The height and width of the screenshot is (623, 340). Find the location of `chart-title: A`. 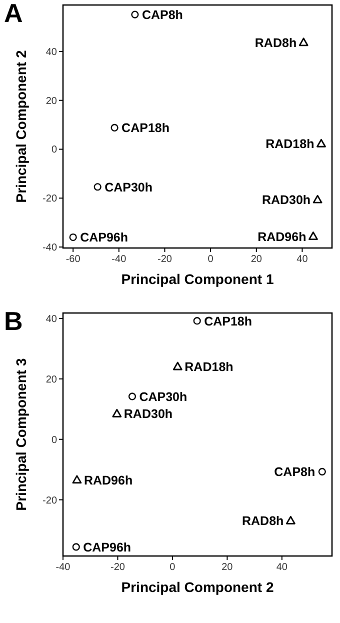

chart-title: A is located at coordinates (13, 14).